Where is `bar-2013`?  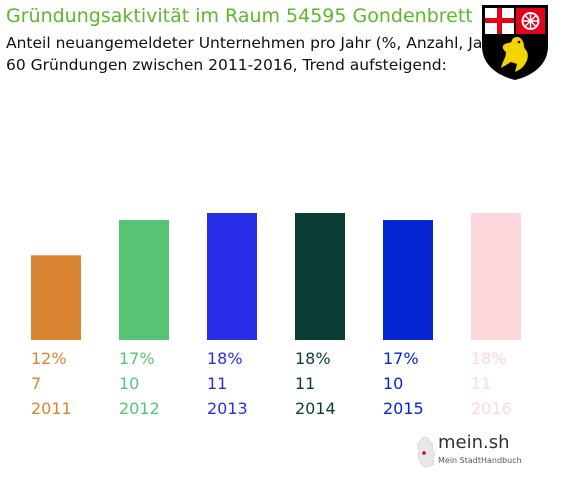 bar-2013 is located at coordinates (232, 276).